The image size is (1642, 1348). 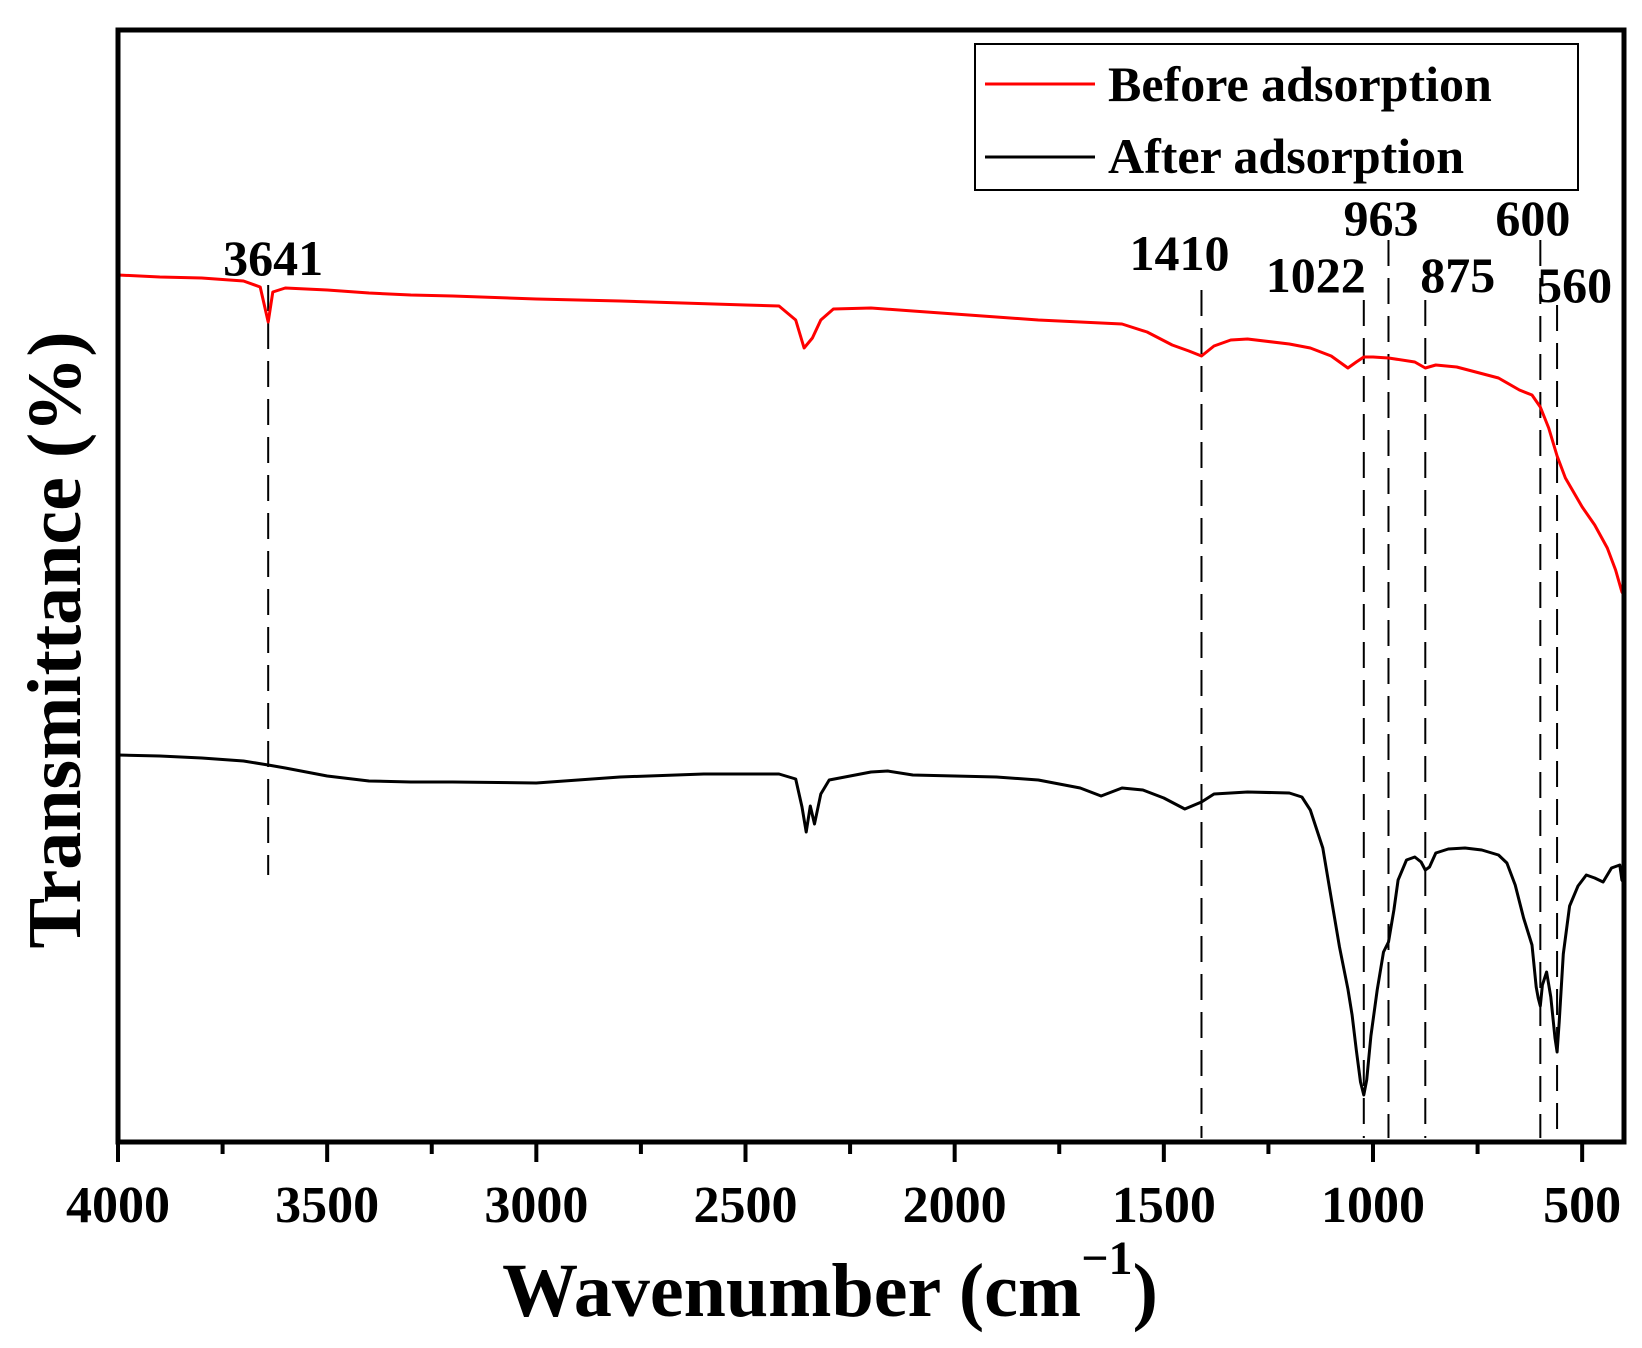 I want to click on x-tick-label-2000: 2000, so click(x=955, y=1205).